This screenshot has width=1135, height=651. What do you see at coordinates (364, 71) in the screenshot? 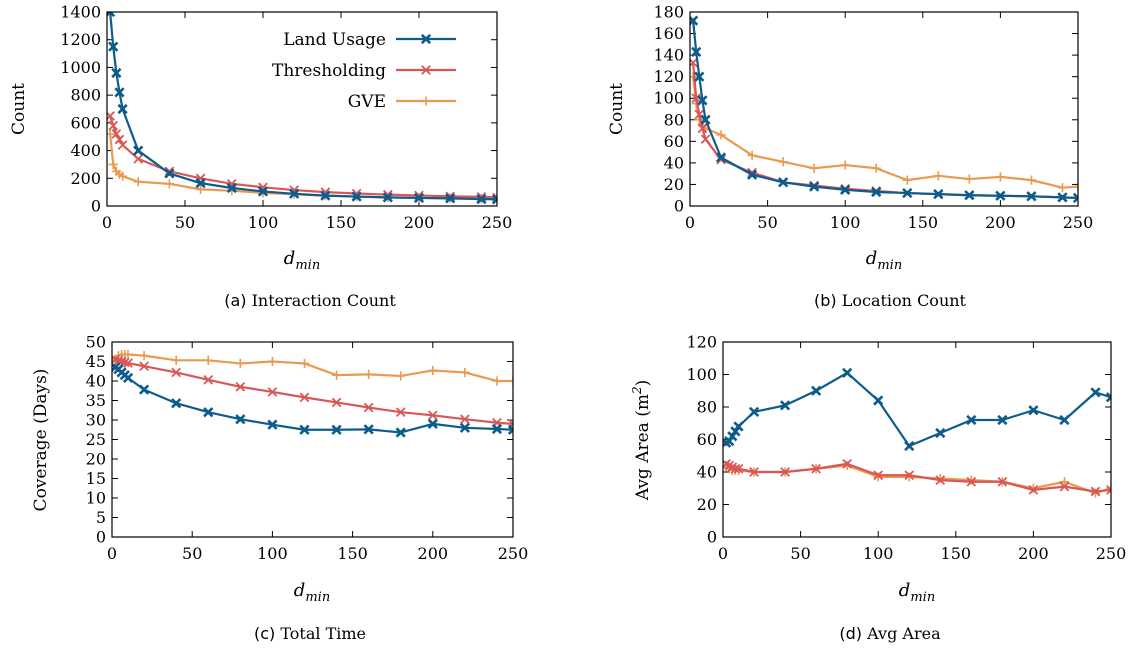
I see `legend: Land Usage Thresholding GVE` at bounding box center [364, 71].